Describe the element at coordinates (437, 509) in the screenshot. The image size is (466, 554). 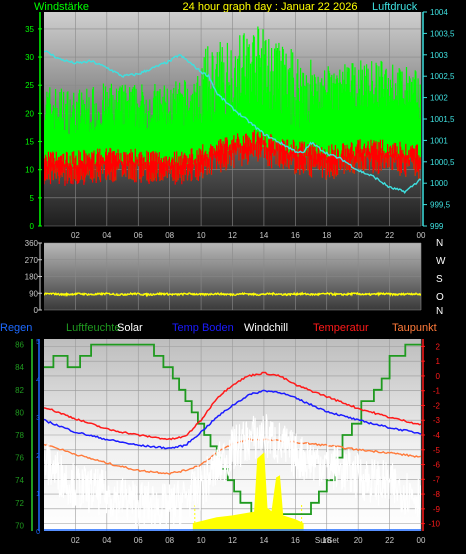
I see `temp-tick-label: -9` at that location.